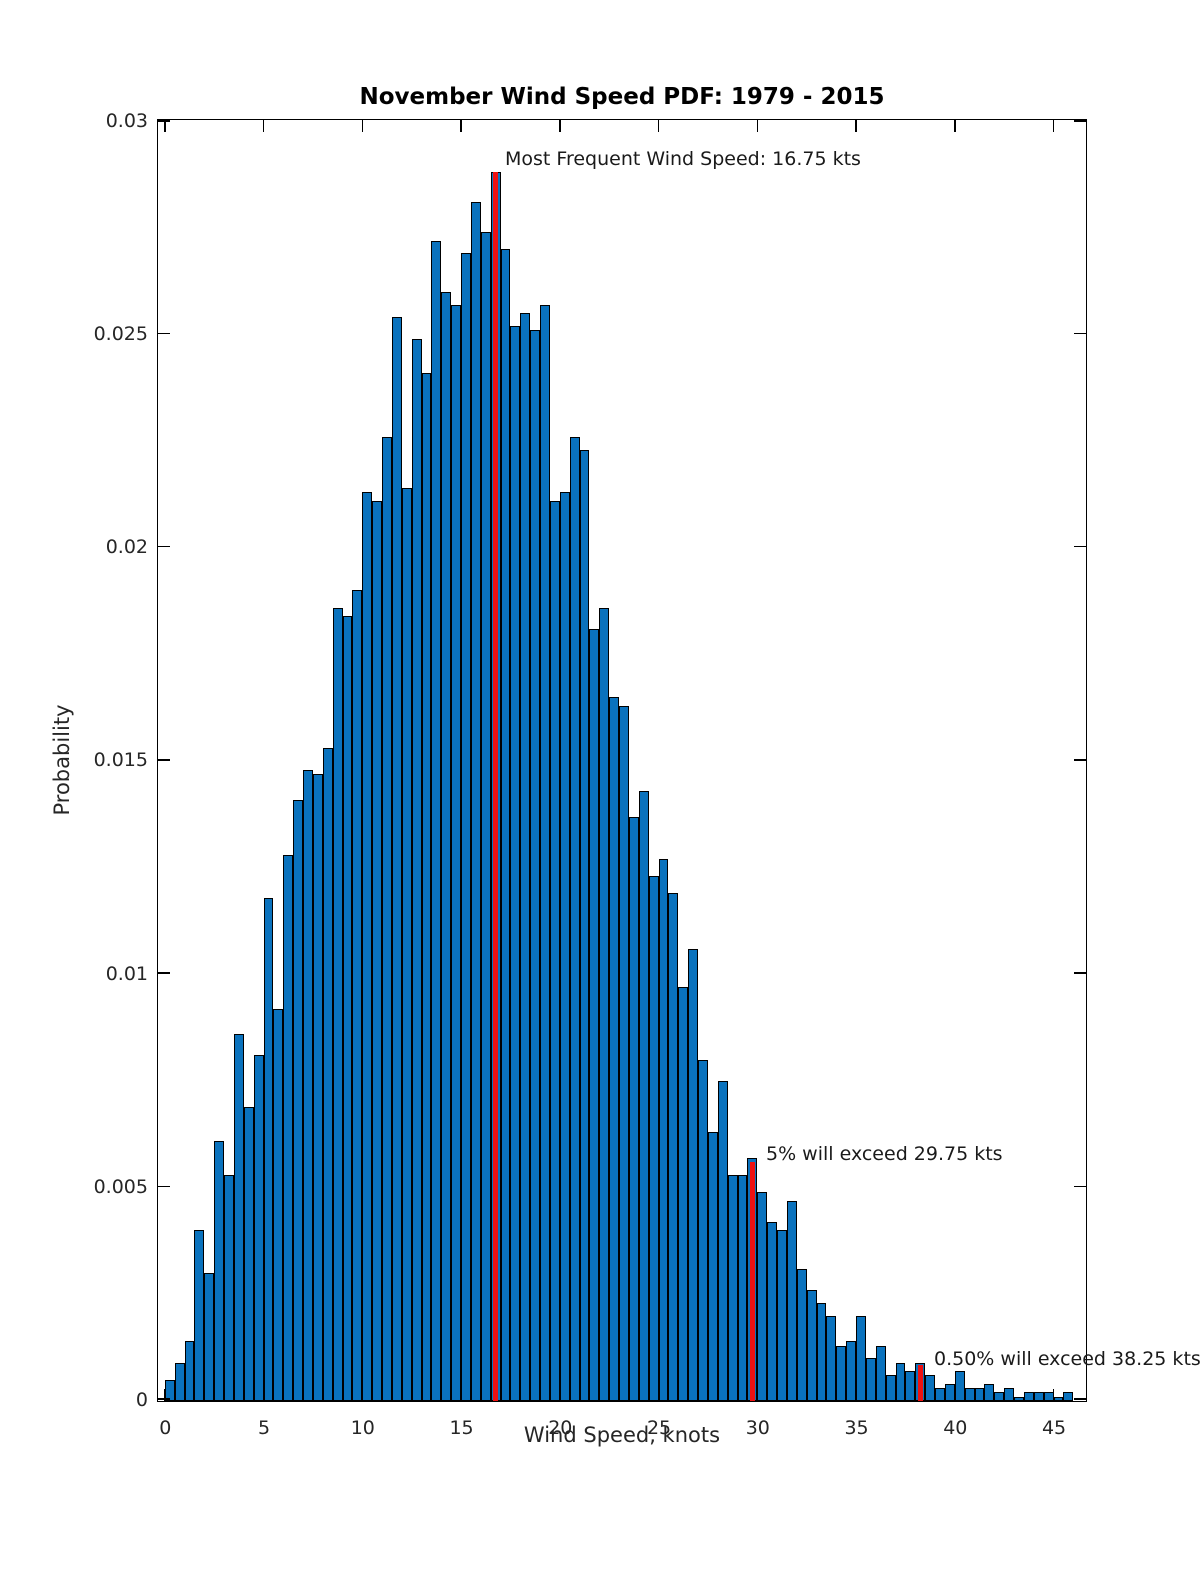 The height and width of the screenshot is (1575, 1200). Describe the element at coordinates (955, 1428) in the screenshot. I see `x-axis-tick-label: 40` at that location.